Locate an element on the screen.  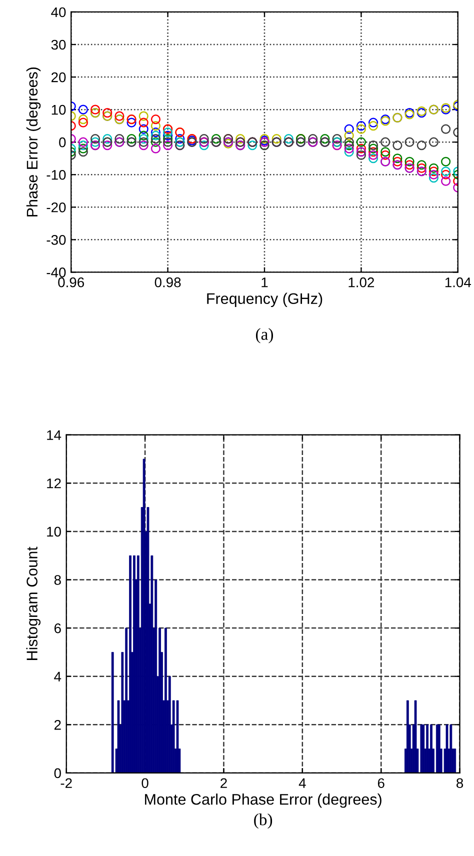
text: (b) is located at coordinates (263, 821).